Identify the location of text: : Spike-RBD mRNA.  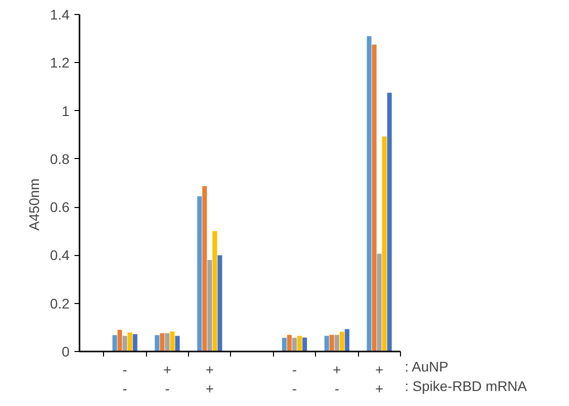
(466, 386).